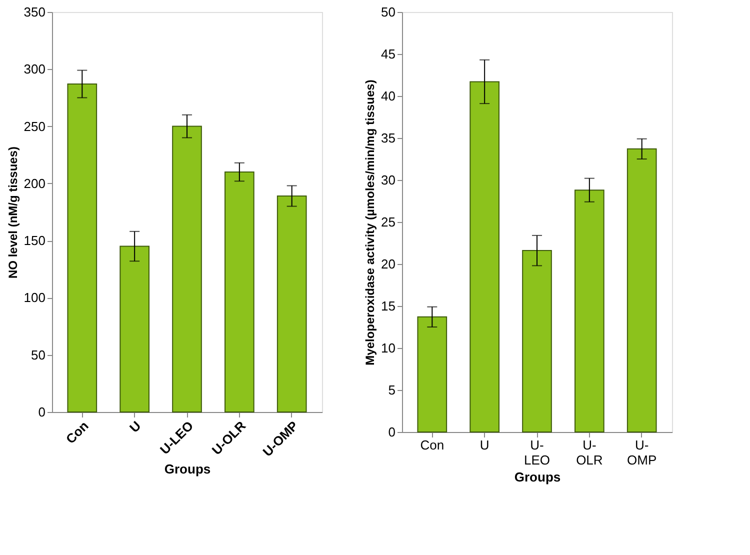 This screenshot has height=555, width=750. I want to click on y-tick-label: 5, so click(392, 390).